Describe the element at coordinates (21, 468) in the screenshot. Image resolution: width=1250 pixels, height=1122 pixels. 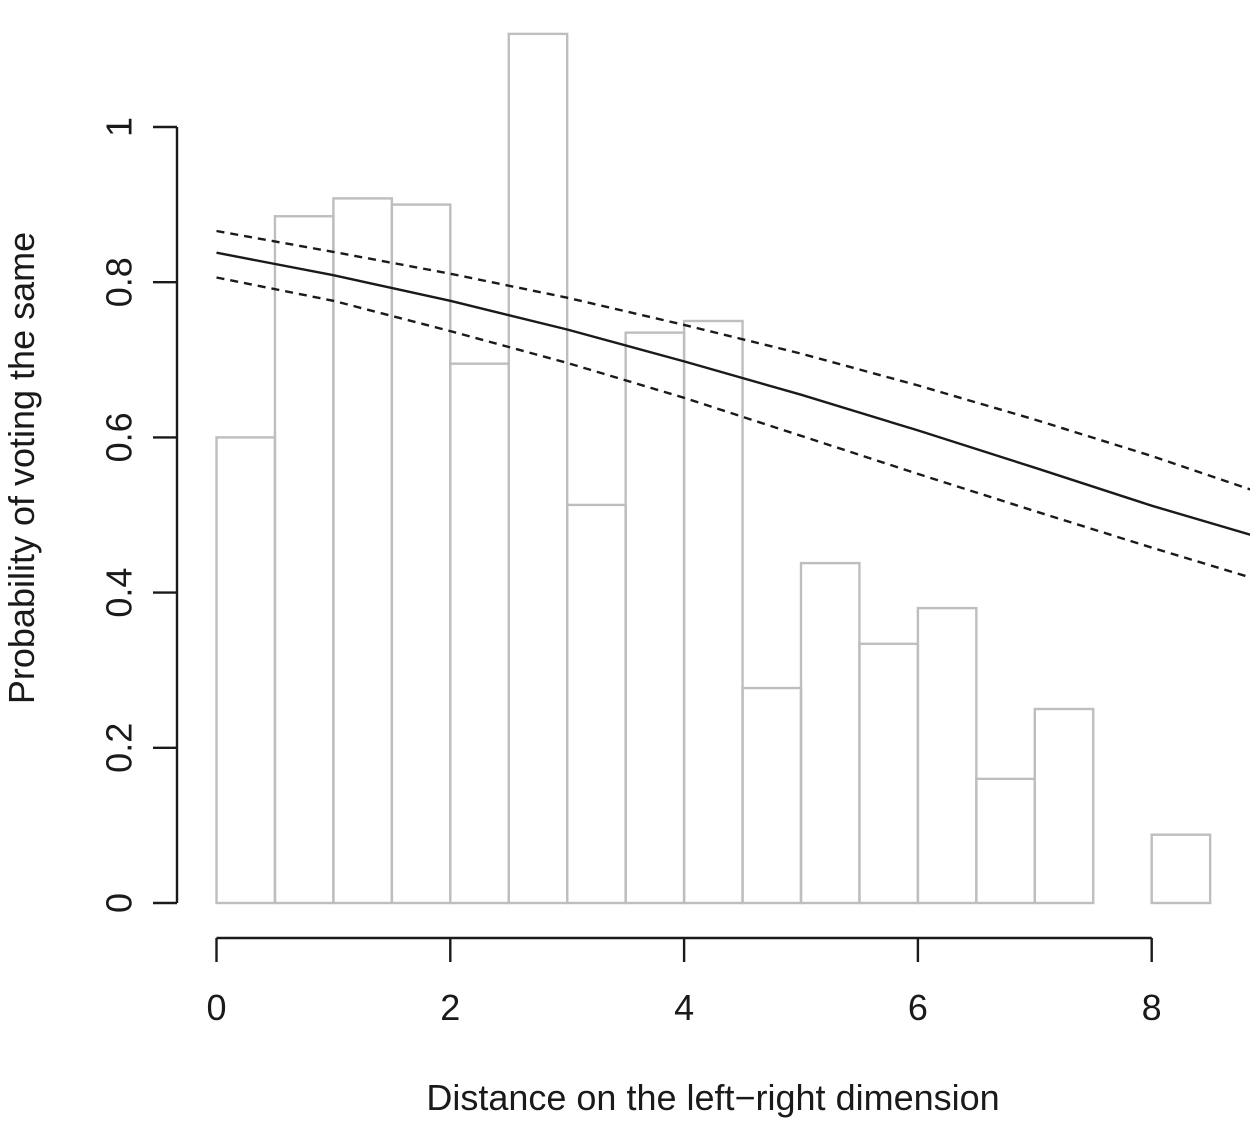
I see `y-axis-title: Probability of voting the same` at that location.